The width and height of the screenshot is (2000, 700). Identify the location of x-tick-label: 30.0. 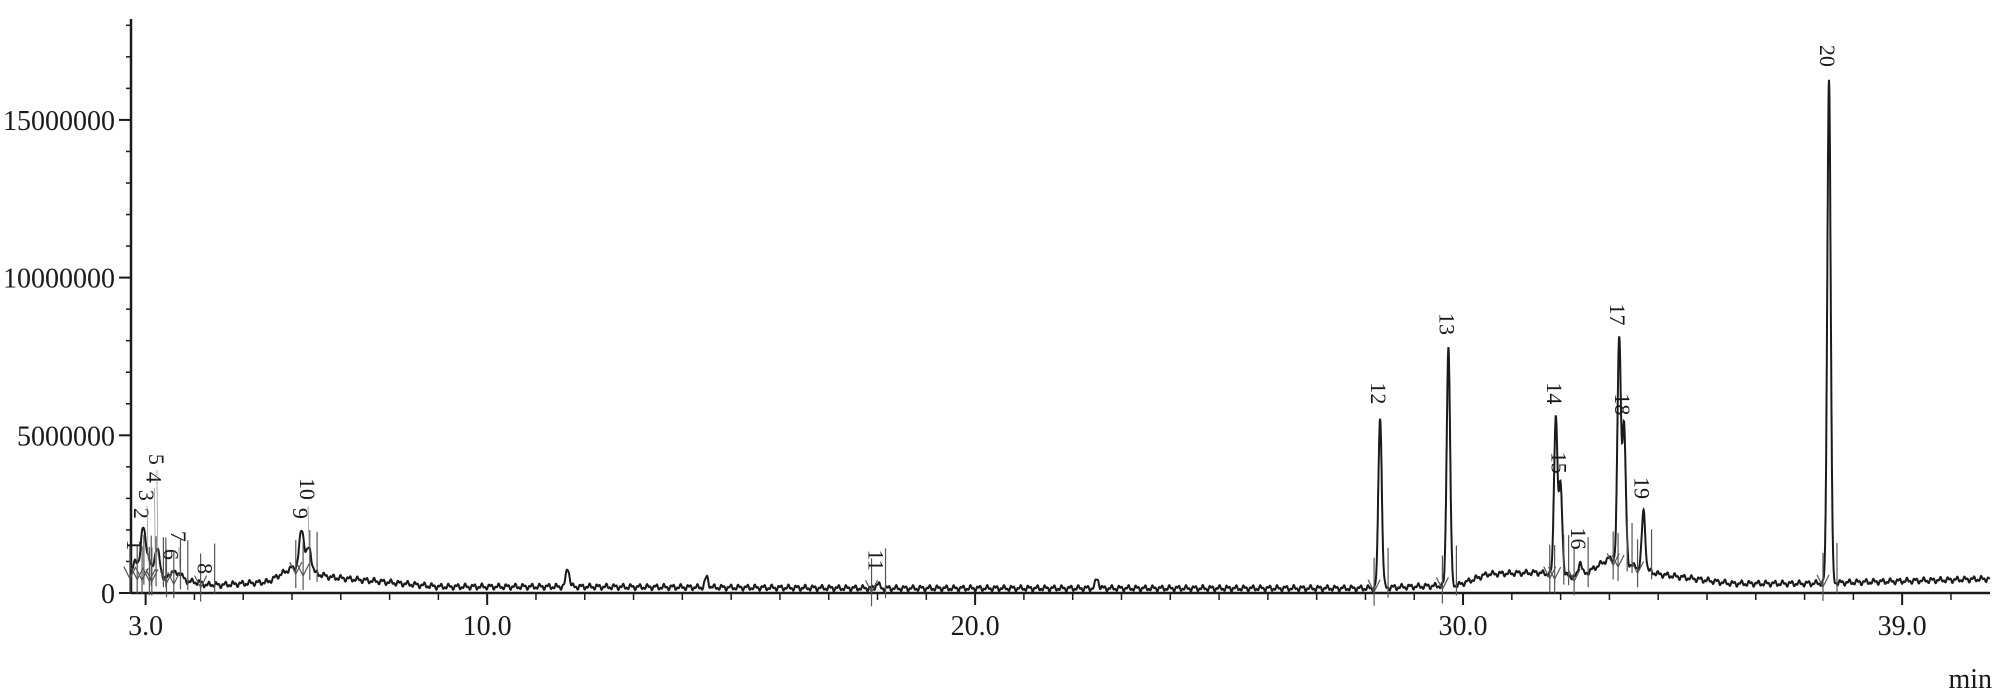
(1463, 626).